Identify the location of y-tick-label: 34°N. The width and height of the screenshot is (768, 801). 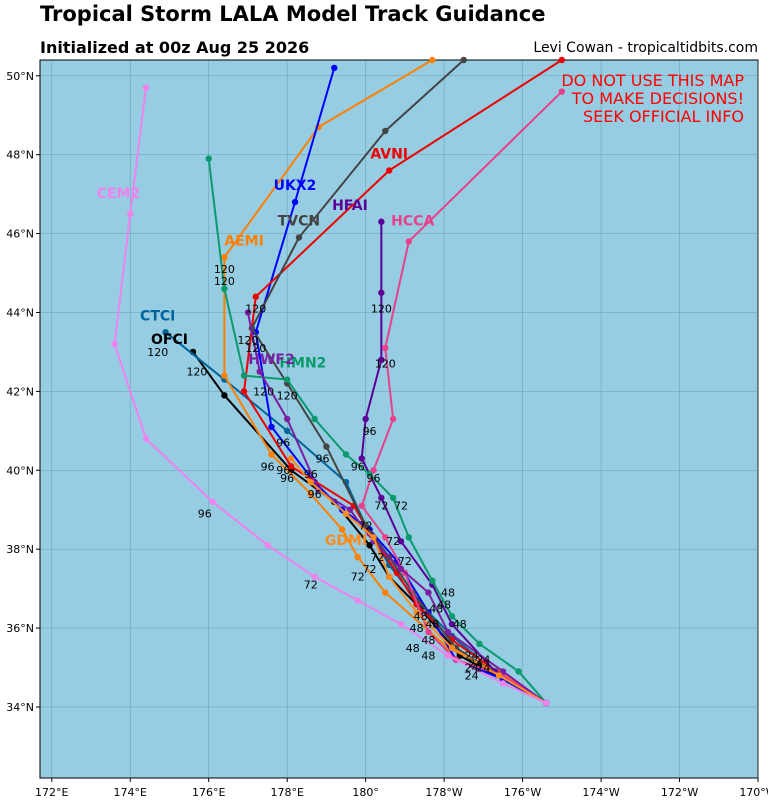
(20, 707).